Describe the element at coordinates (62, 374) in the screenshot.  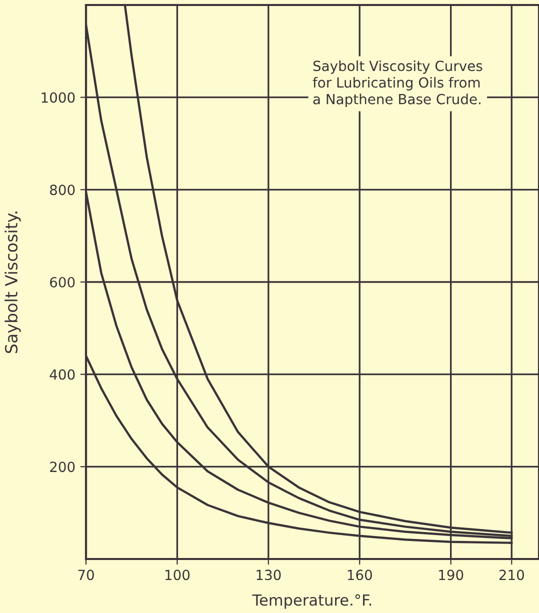
I see `y-tick-label: 400` at that location.